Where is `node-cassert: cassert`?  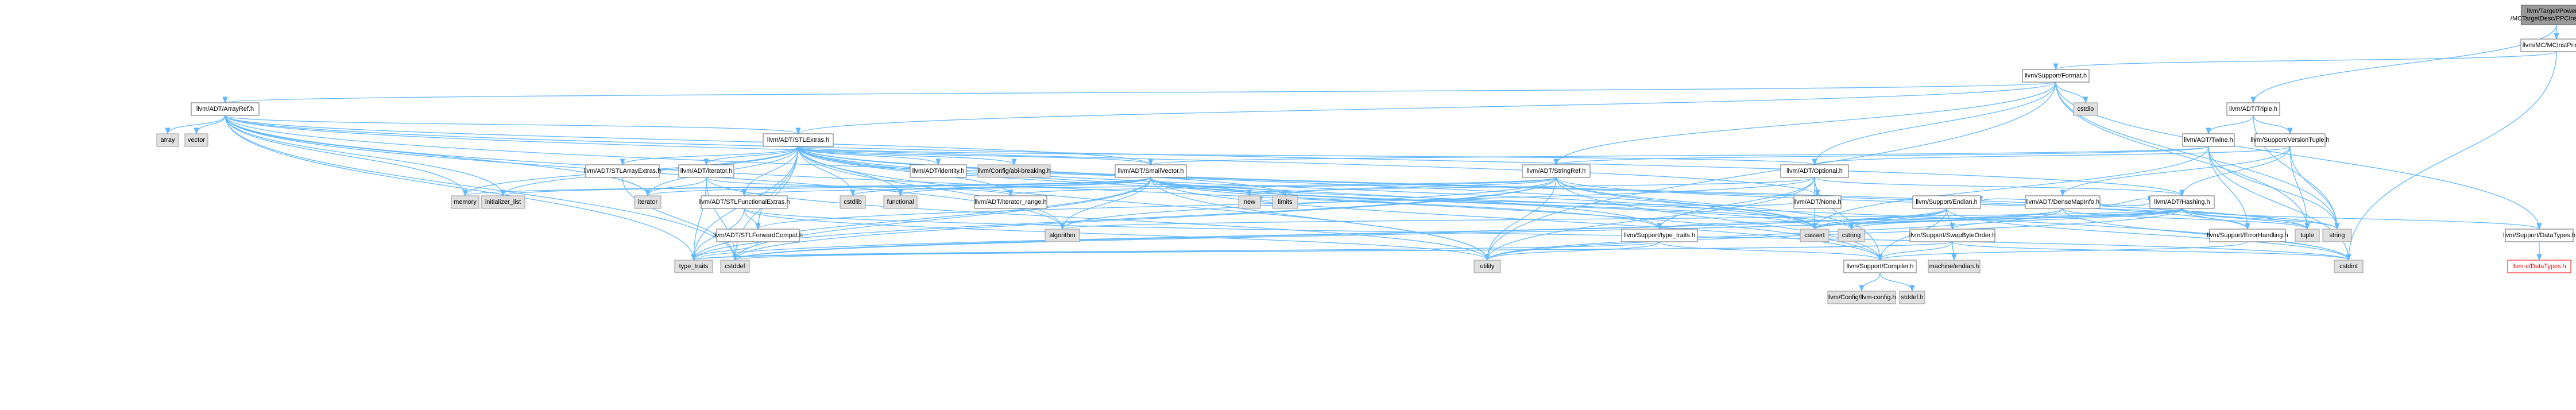
node-cassert: cassert is located at coordinates (1814, 235).